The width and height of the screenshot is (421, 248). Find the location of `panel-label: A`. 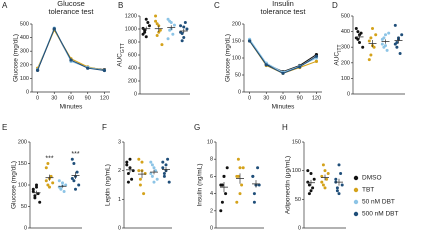

panel-label: A is located at coordinates (5, 5).